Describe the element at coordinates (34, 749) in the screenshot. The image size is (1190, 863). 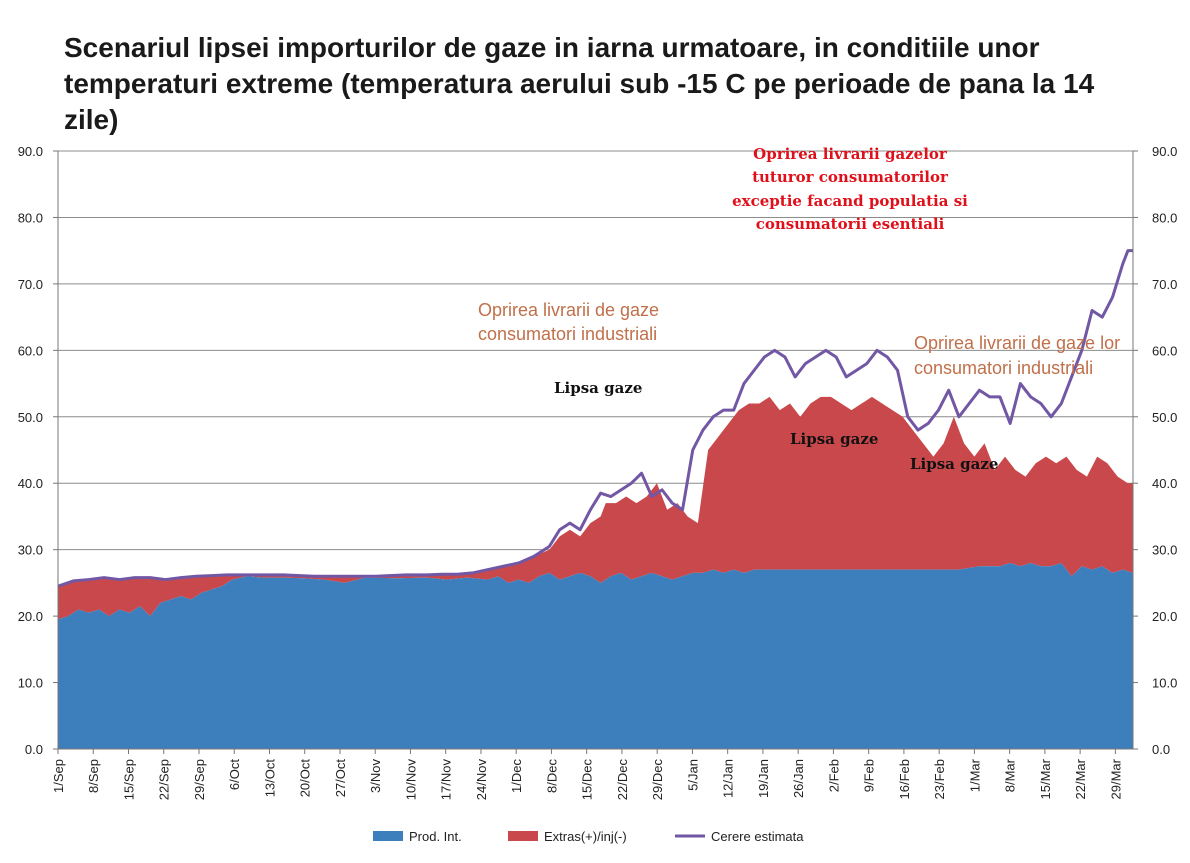
I see `y-tick-label-0: 0.0` at that location.